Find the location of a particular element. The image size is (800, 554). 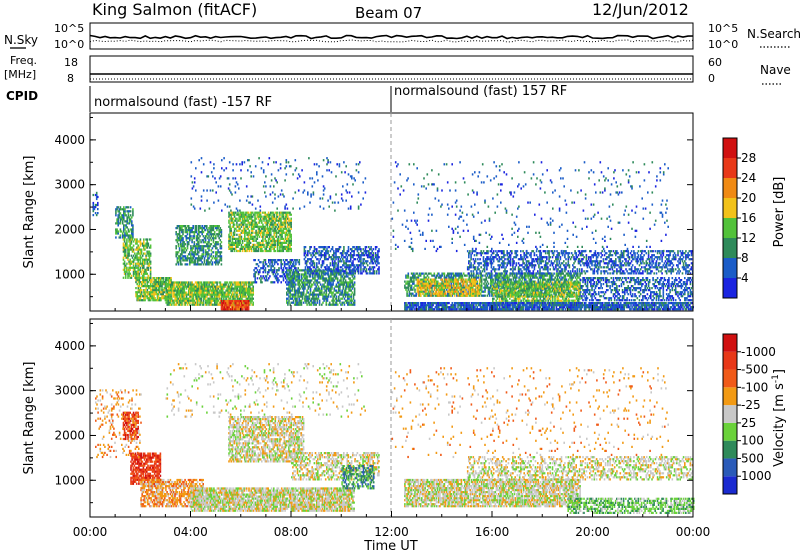

noise-right-tick-bottom: 10^0 is located at coordinates (723, 44).